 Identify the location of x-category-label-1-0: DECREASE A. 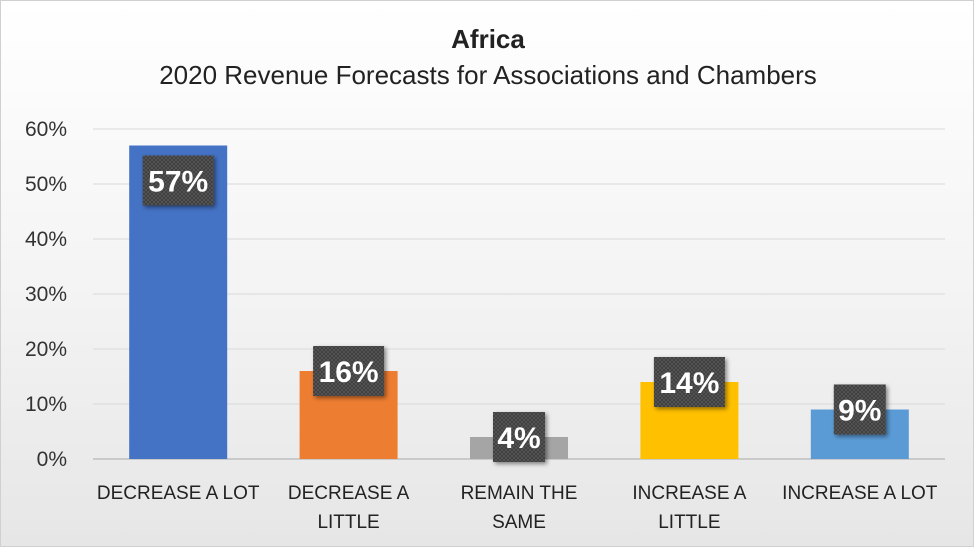
(349, 493).